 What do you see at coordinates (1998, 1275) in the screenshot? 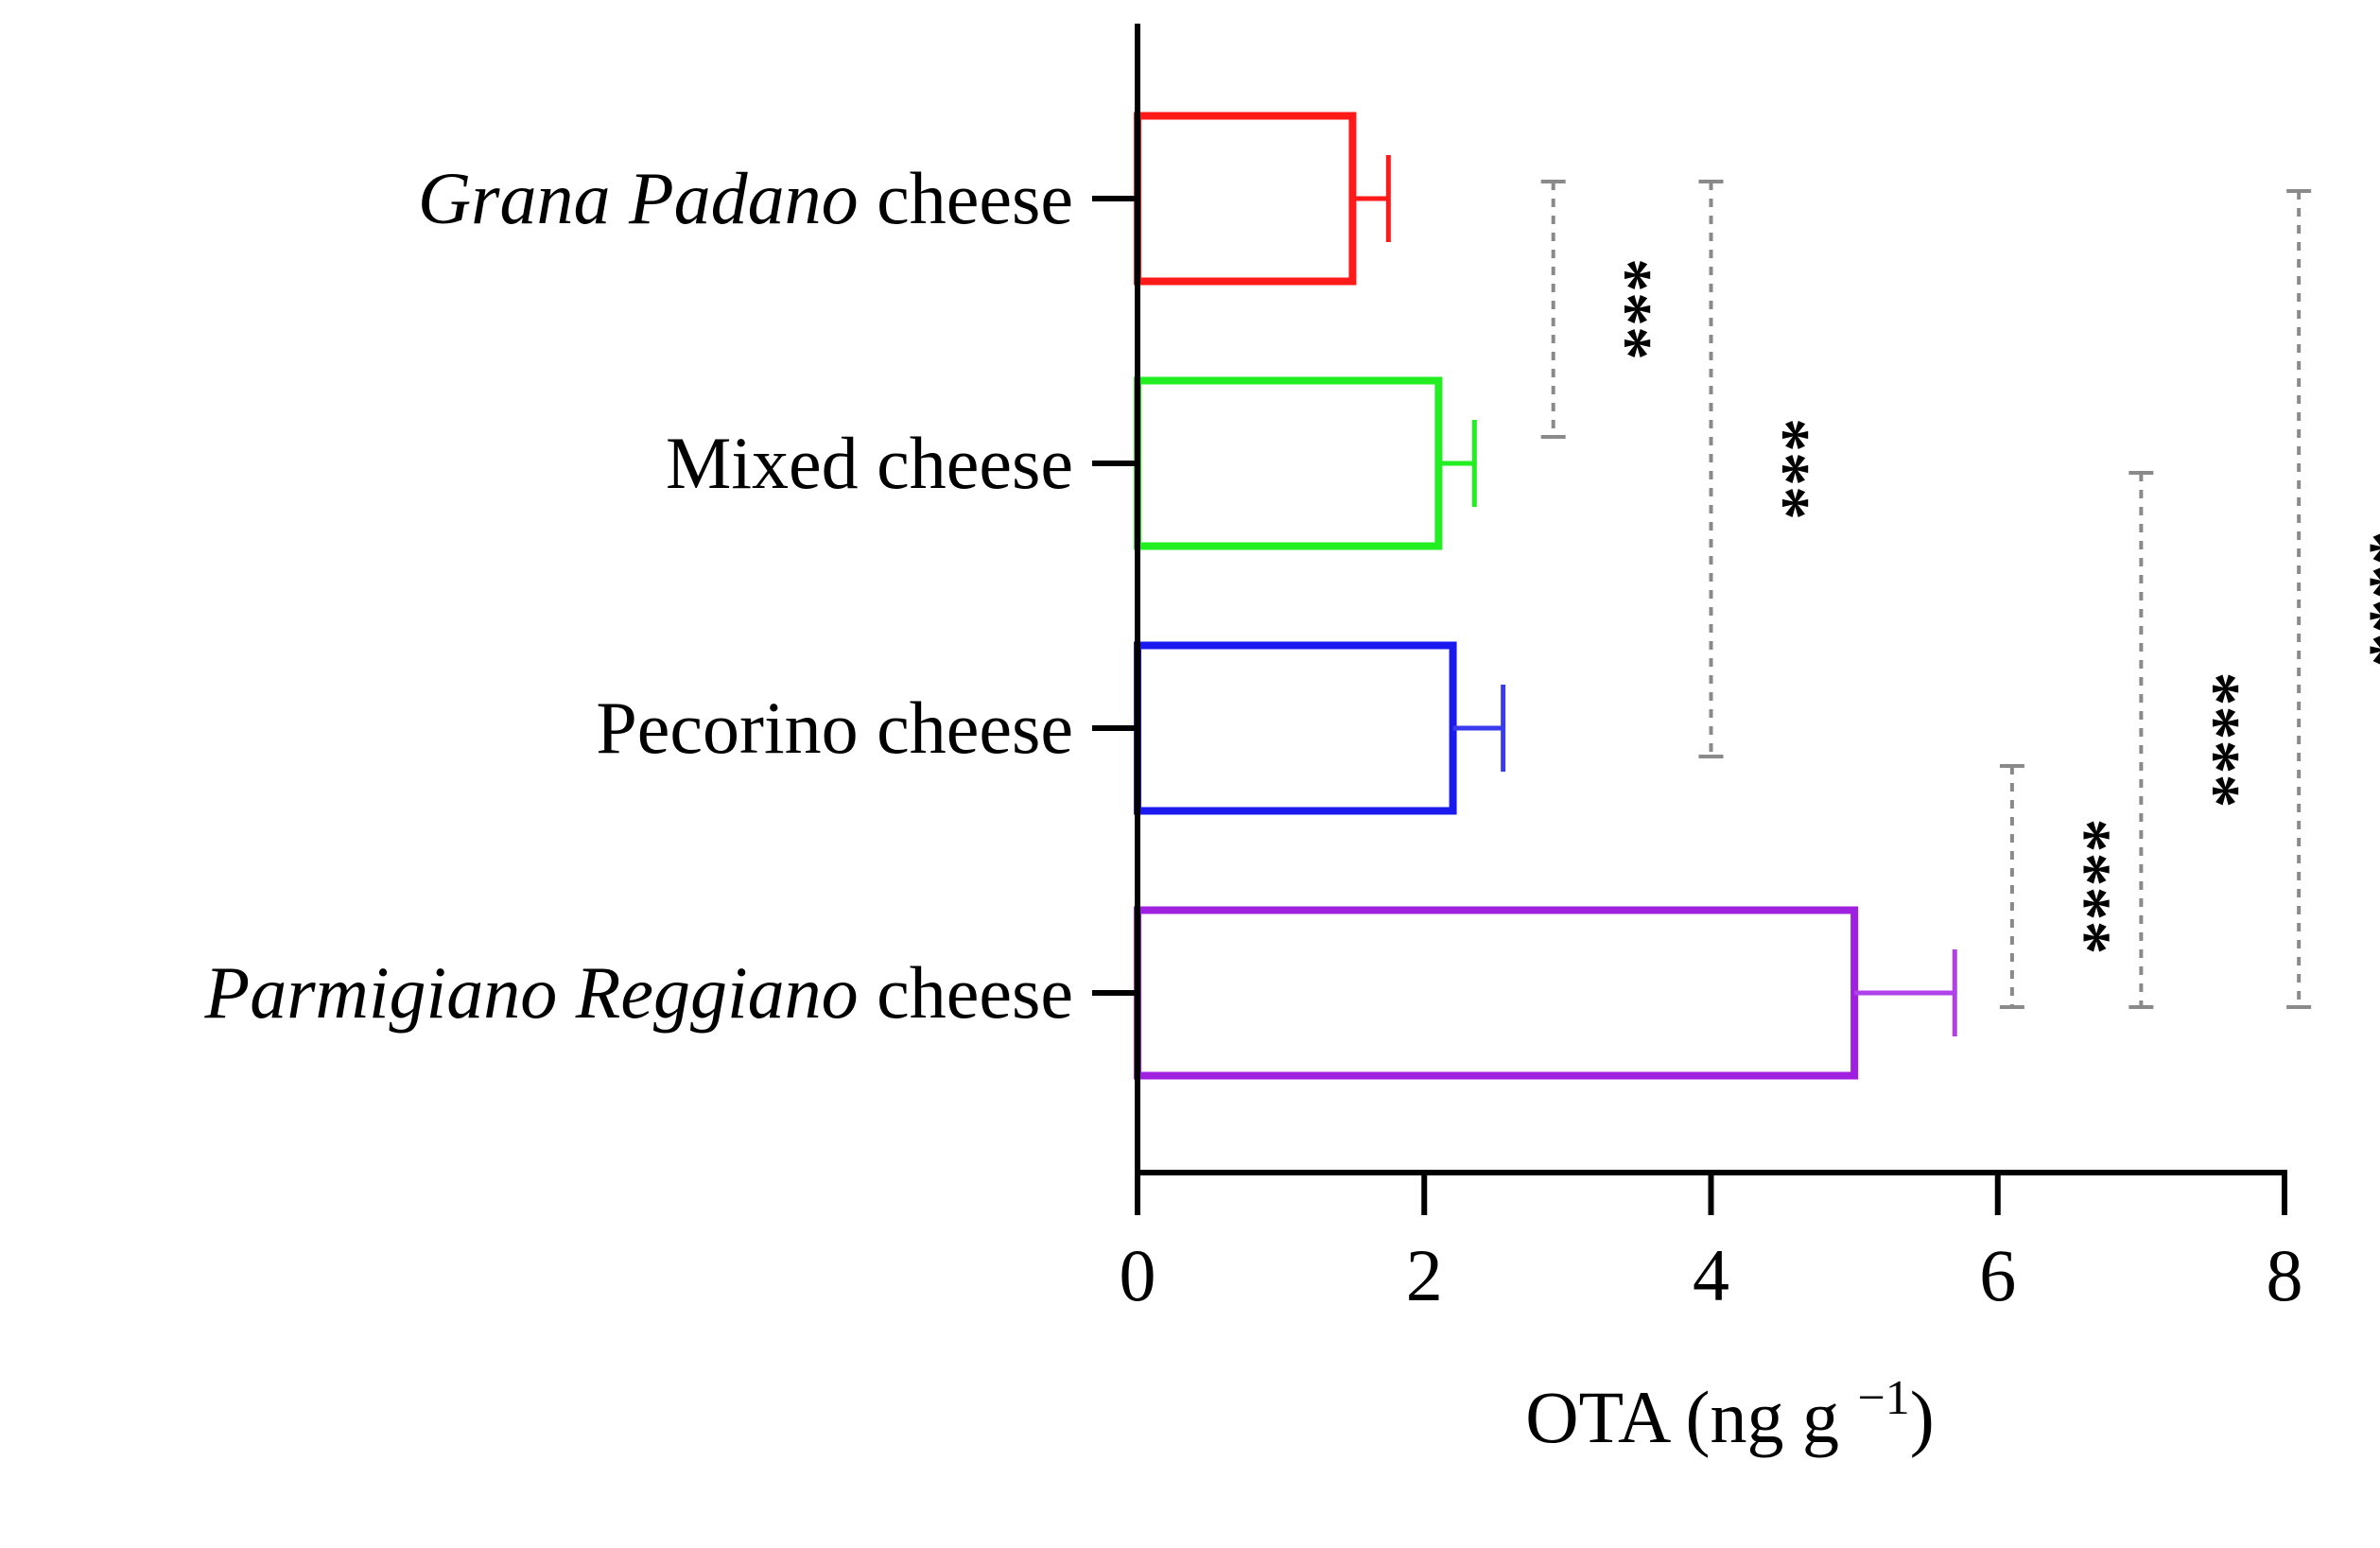
I see `x-tick-label-3: 6` at bounding box center [1998, 1275].